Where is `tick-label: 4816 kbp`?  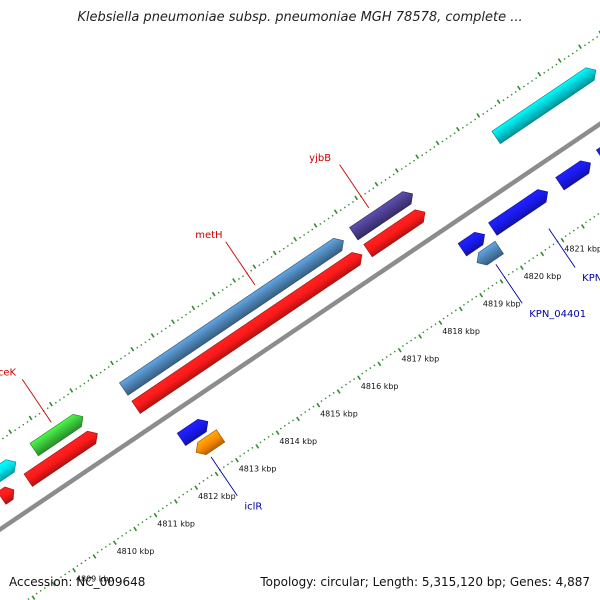
tick-label: 4816 kbp is located at coordinates (380, 386).